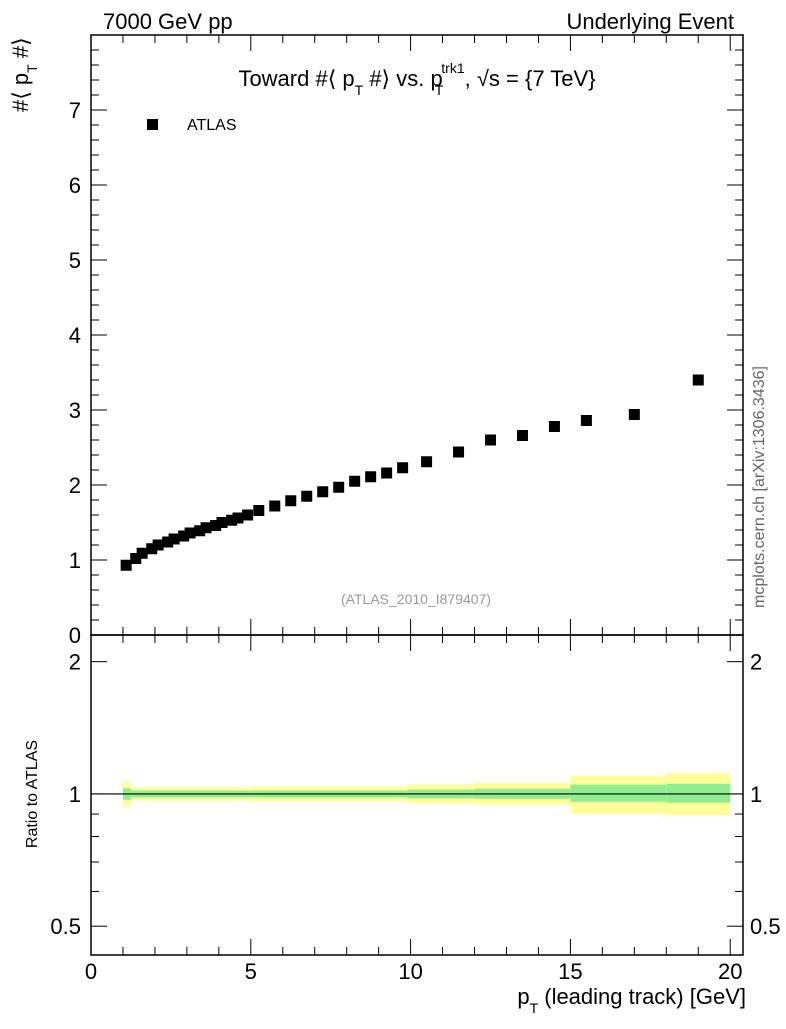 The height and width of the screenshot is (1029, 786). What do you see at coordinates (75, 794) in the screenshot?
I see `ratio-ytick-label-left-1: 1` at bounding box center [75, 794].